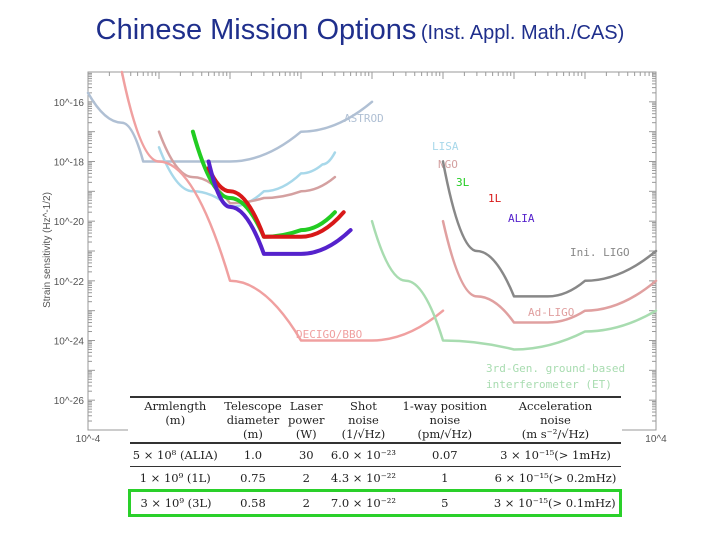 This screenshot has width=720, height=540. I want to click on series-line-alia, so click(279, 207).